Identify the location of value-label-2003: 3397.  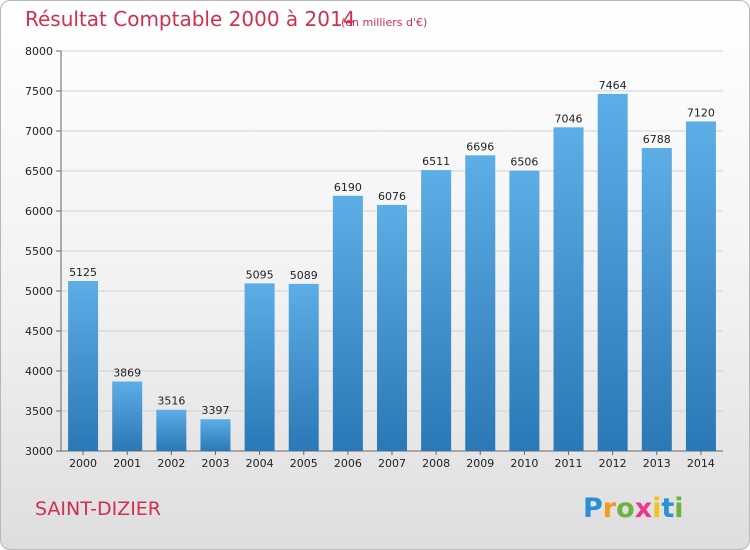
(215, 410).